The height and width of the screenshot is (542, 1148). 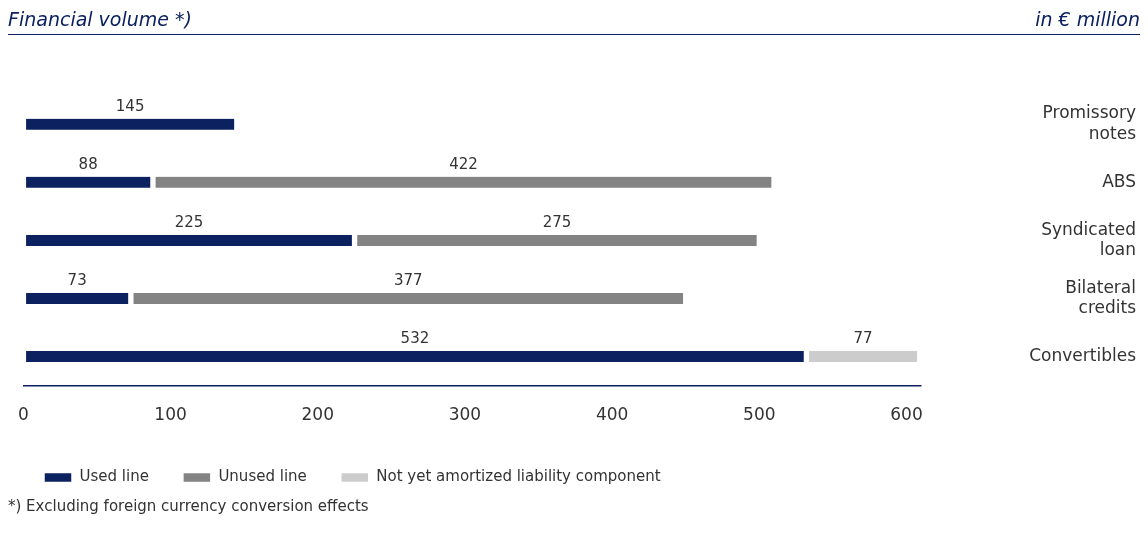 What do you see at coordinates (1101, 297) in the screenshot?
I see `y-tick-label: Bilateral credits` at bounding box center [1101, 297].